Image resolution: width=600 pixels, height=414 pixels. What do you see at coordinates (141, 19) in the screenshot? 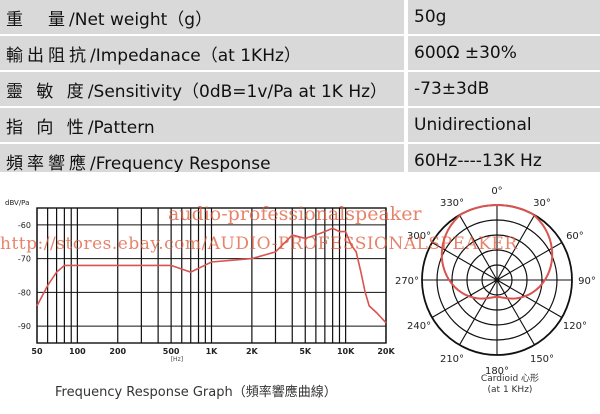
I see `spec-label-en: /Net weight（g）` at bounding box center [141, 19].